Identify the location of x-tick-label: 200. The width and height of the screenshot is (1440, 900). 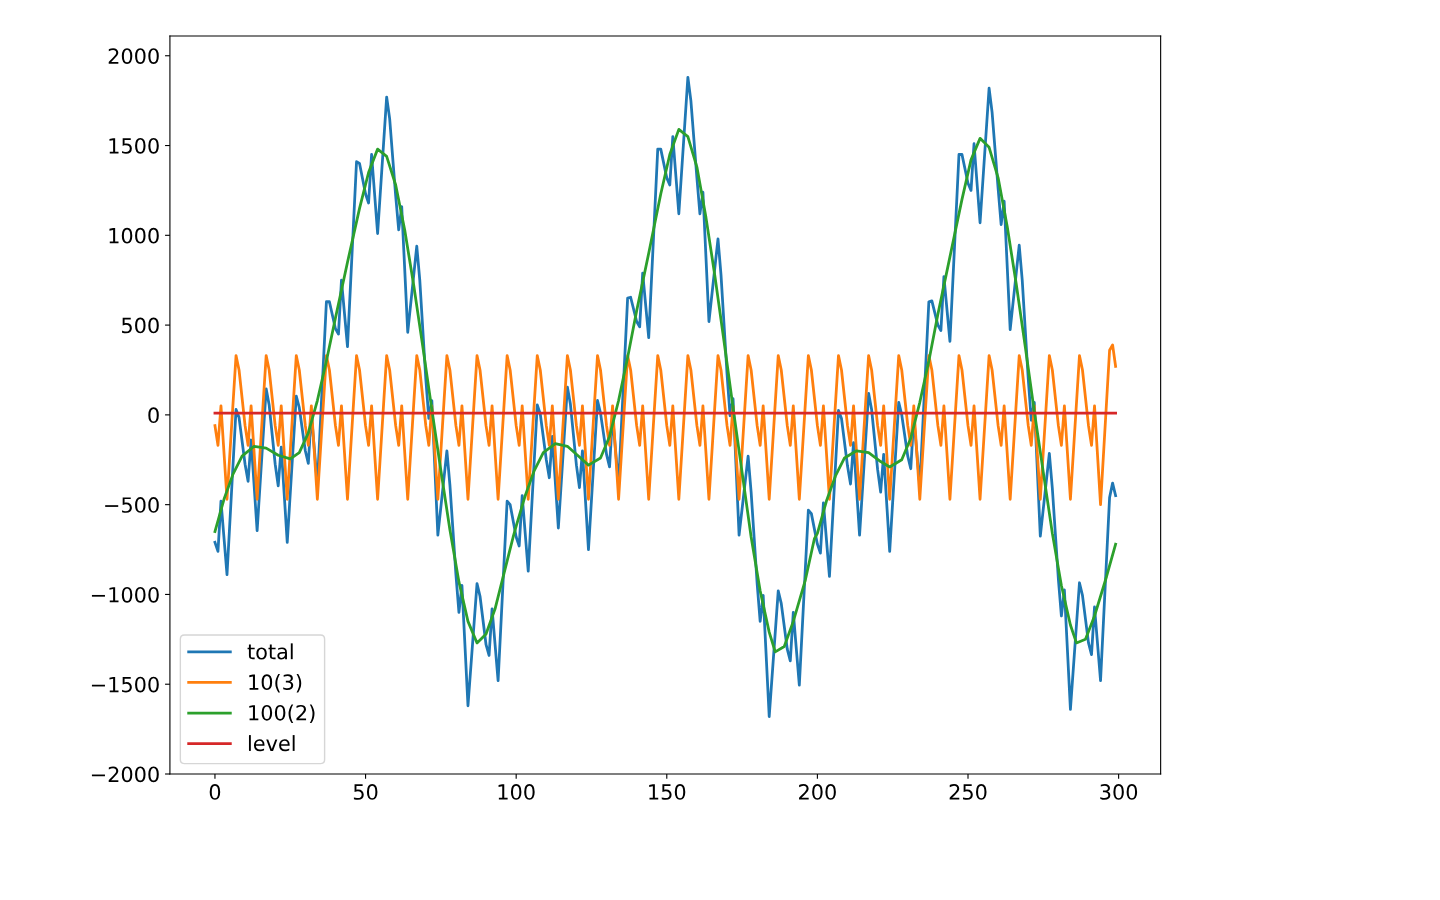
(817, 792).